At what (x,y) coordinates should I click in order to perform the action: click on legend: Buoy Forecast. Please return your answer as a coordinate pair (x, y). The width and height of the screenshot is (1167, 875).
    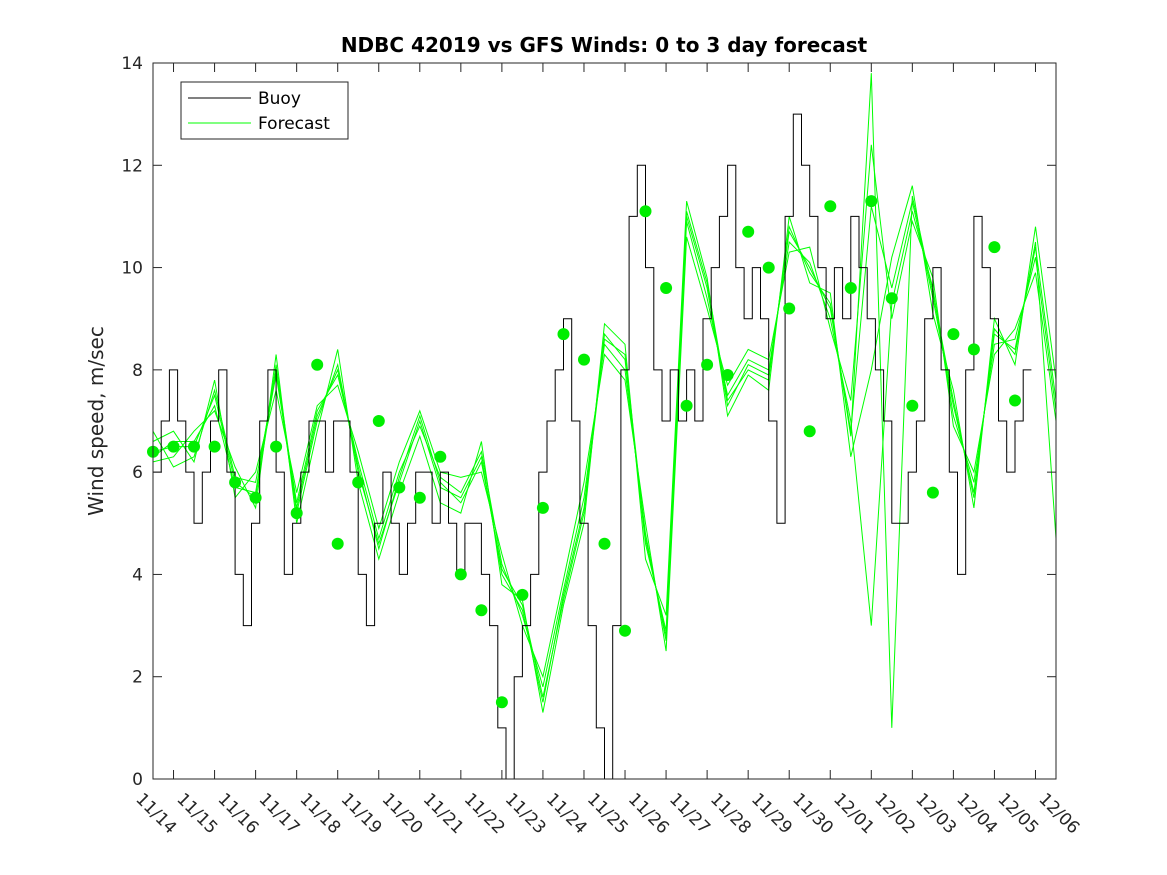
    Looking at the image, I should click on (264, 110).